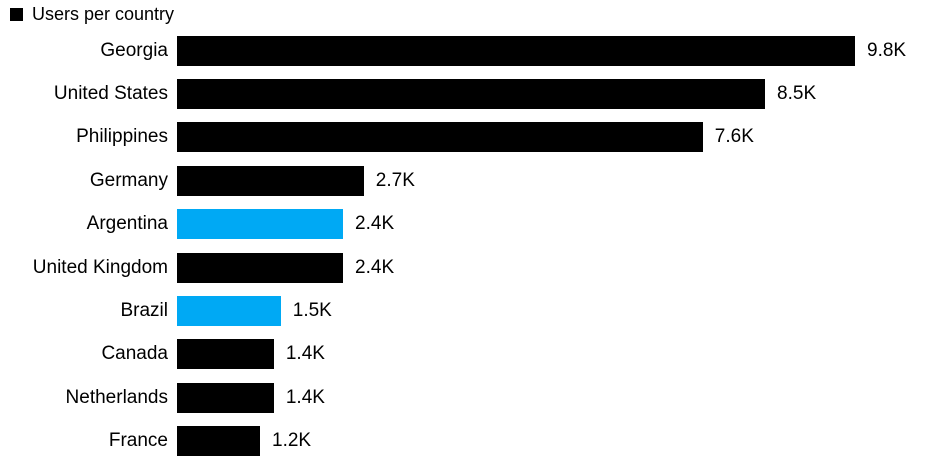 The height and width of the screenshot is (463, 930). I want to click on category-label: Brazil, so click(144, 311).